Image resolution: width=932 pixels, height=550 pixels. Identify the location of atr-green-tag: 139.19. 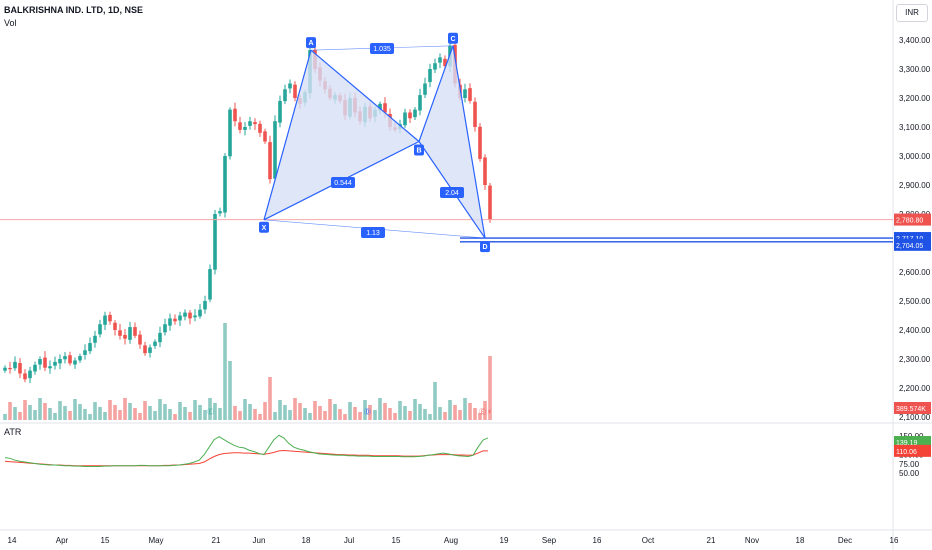
(907, 443).